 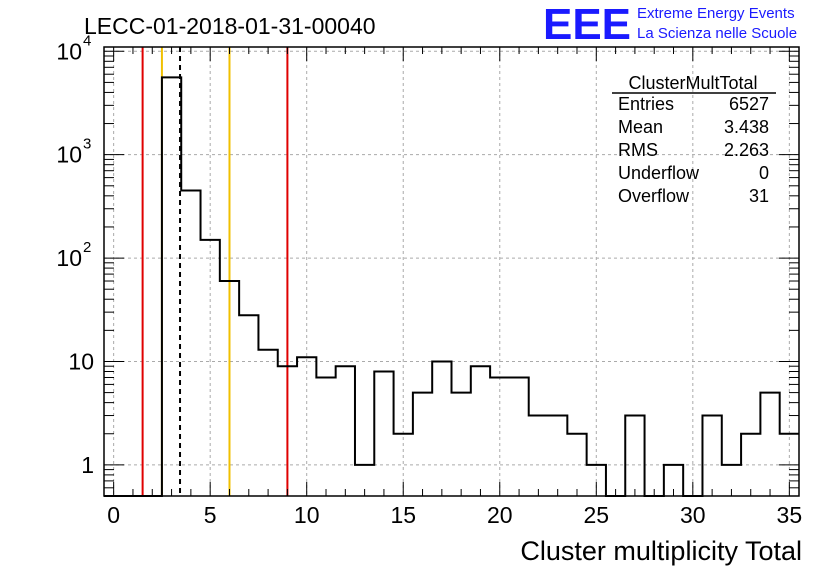 I want to click on x-tick-label: 20, so click(x=500, y=515).